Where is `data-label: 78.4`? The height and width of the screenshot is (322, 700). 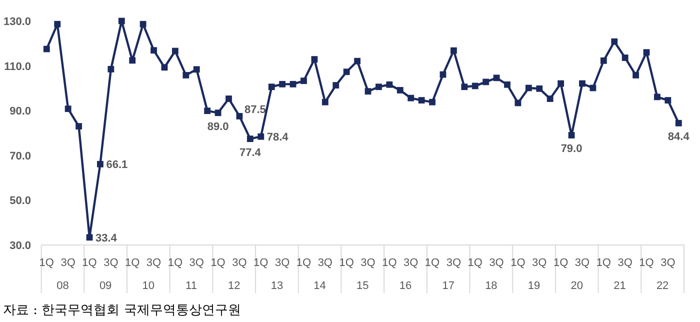 data-label: 78.4 is located at coordinates (278, 138).